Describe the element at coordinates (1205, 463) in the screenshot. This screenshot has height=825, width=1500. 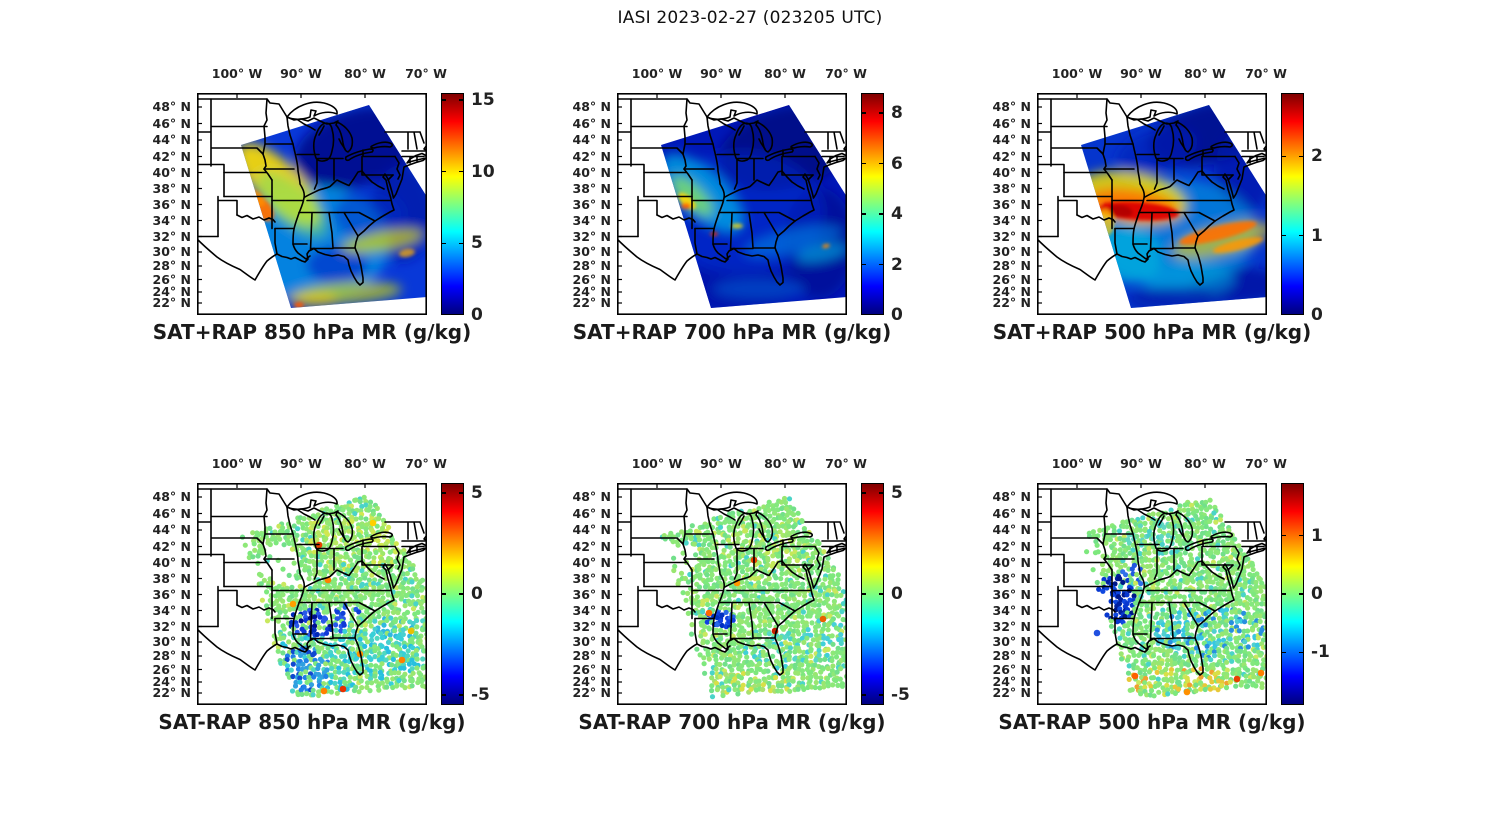
I see `lon-tick-label: 80° W` at that location.